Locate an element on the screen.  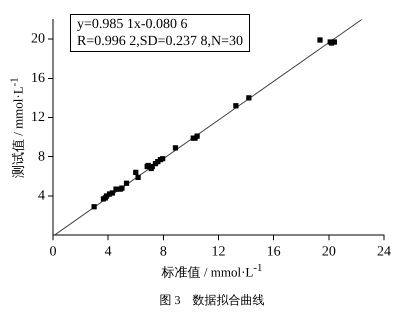
y-tick-label: 16 is located at coordinates (38, 78).